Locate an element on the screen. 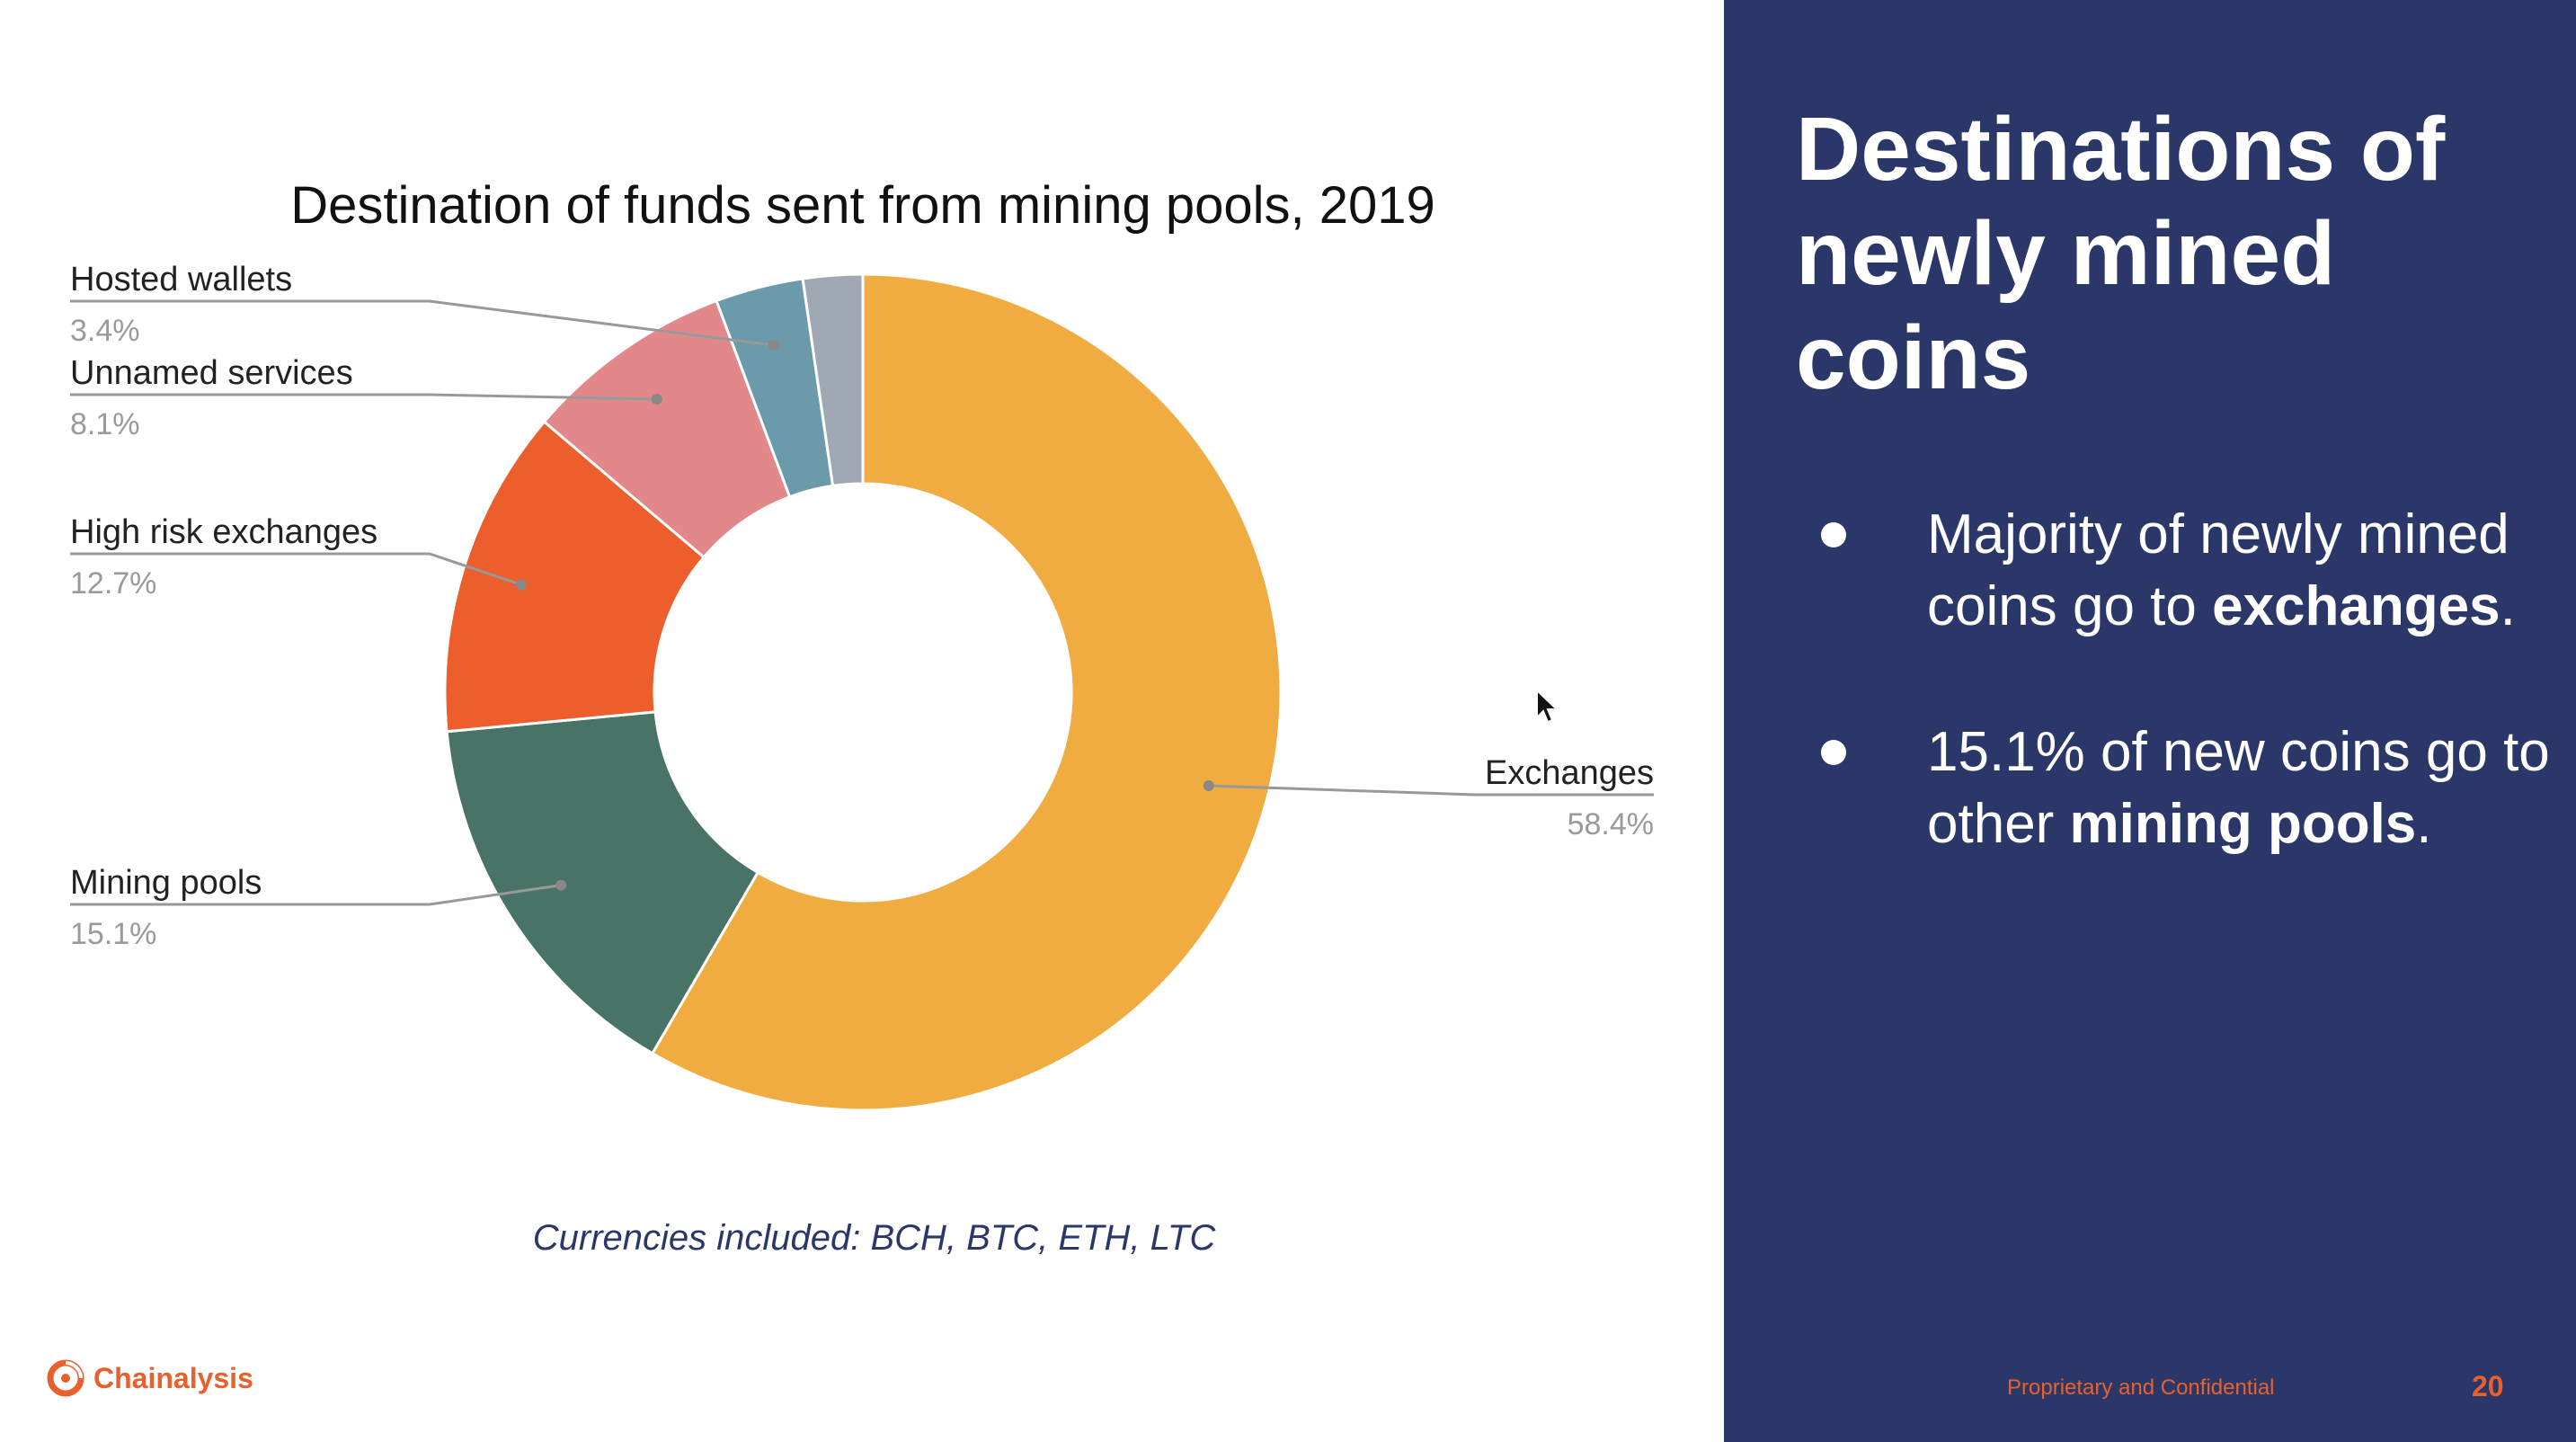  slice-value-label: 12.7% is located at coordinates (113, 583).